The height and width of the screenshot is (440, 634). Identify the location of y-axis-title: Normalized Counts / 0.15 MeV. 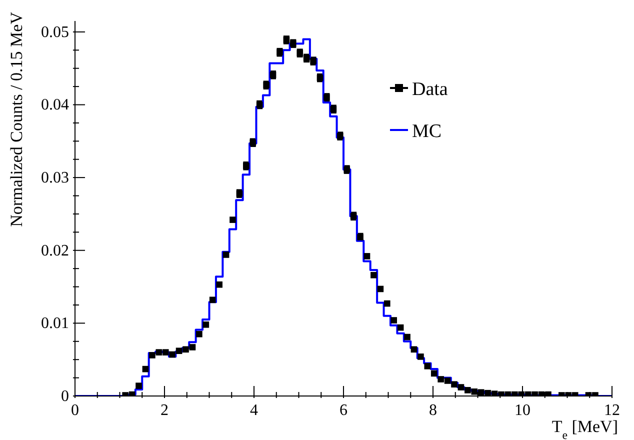
(16, 119).